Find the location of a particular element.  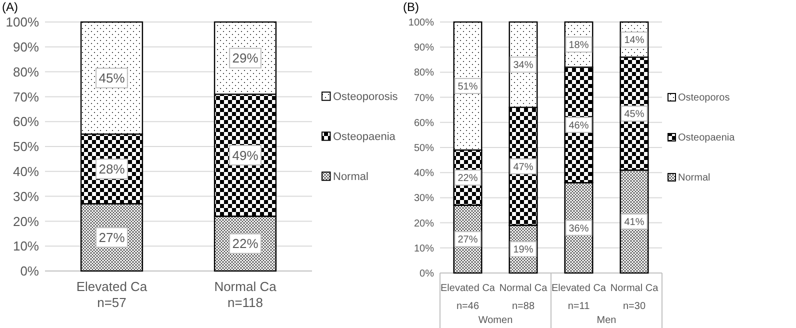

data-label: 46% is located at coordinates (578, 126).